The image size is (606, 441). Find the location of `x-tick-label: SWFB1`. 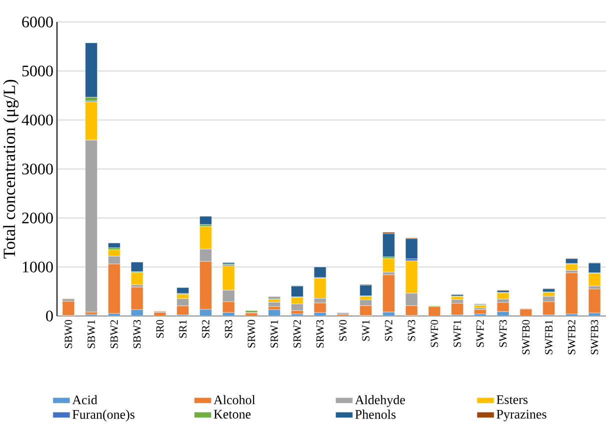

x-tick-label: SWFB1 is located at coordinates (549, 337).